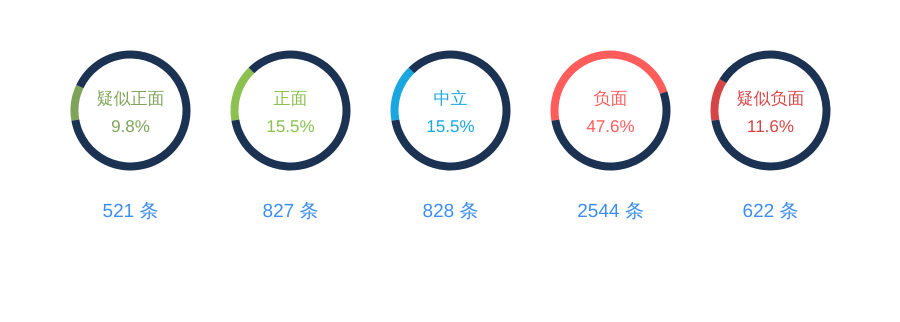 The image size is (900, 322). I want to click on text: 9.8%, so click(130, 126).